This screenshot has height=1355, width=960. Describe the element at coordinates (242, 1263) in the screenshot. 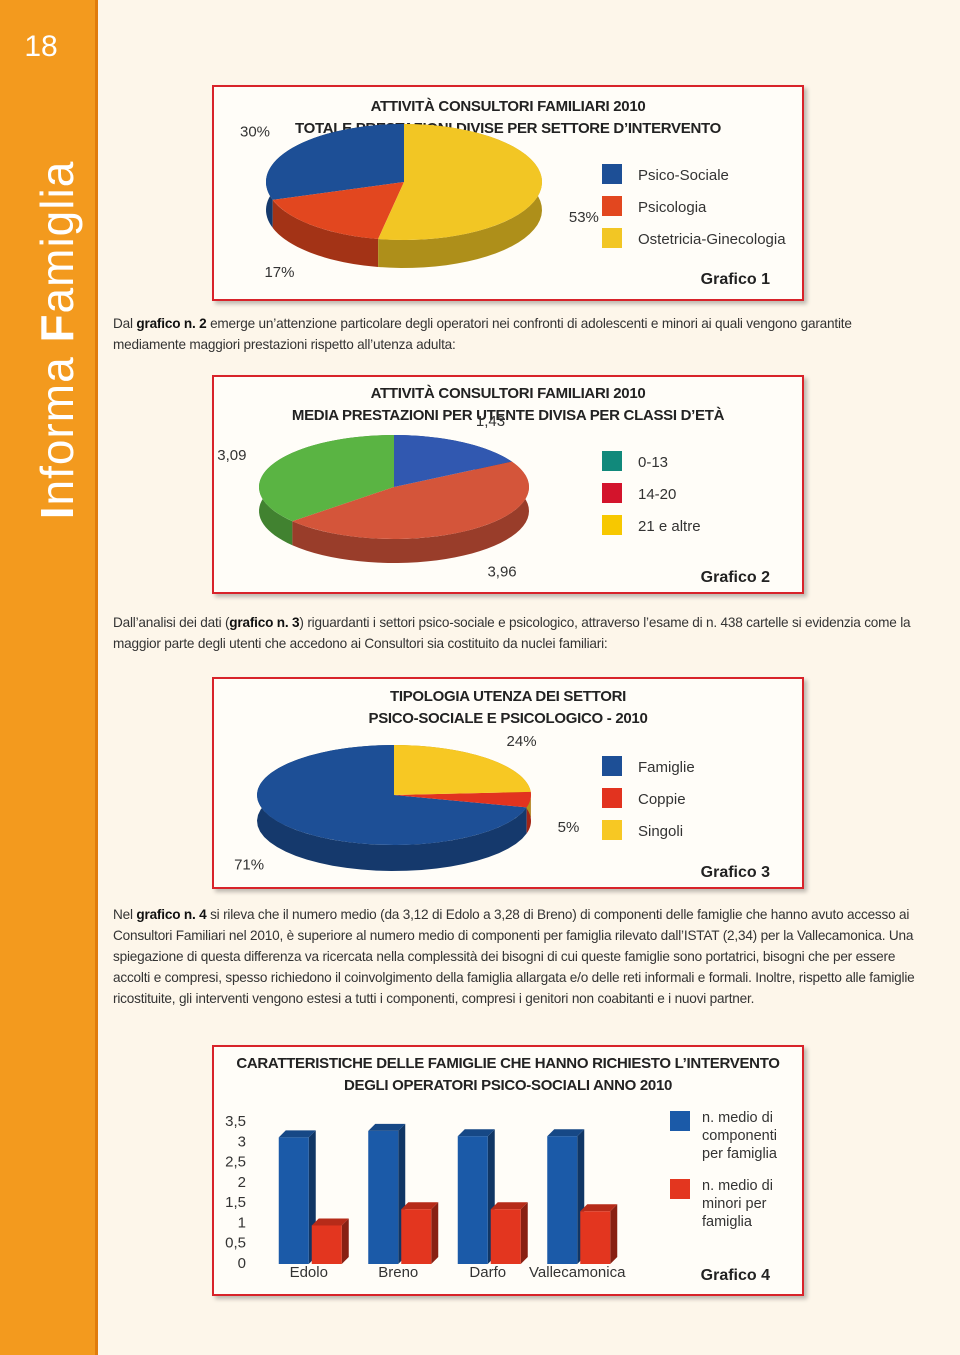

I see `y-tick-label: 0` at that location.